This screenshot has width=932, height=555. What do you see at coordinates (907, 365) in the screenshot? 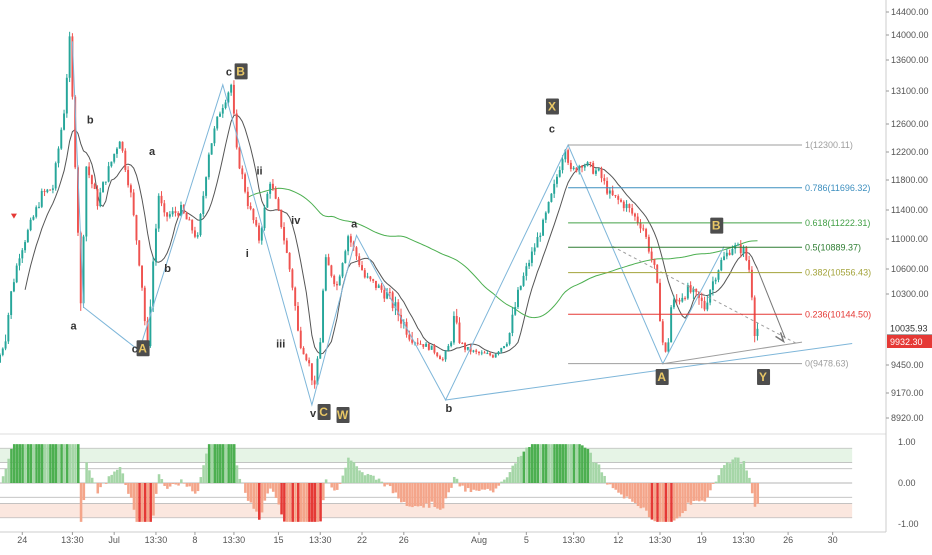
I see `price-tick-label: 9450.00` at bounding box center [907, 365].